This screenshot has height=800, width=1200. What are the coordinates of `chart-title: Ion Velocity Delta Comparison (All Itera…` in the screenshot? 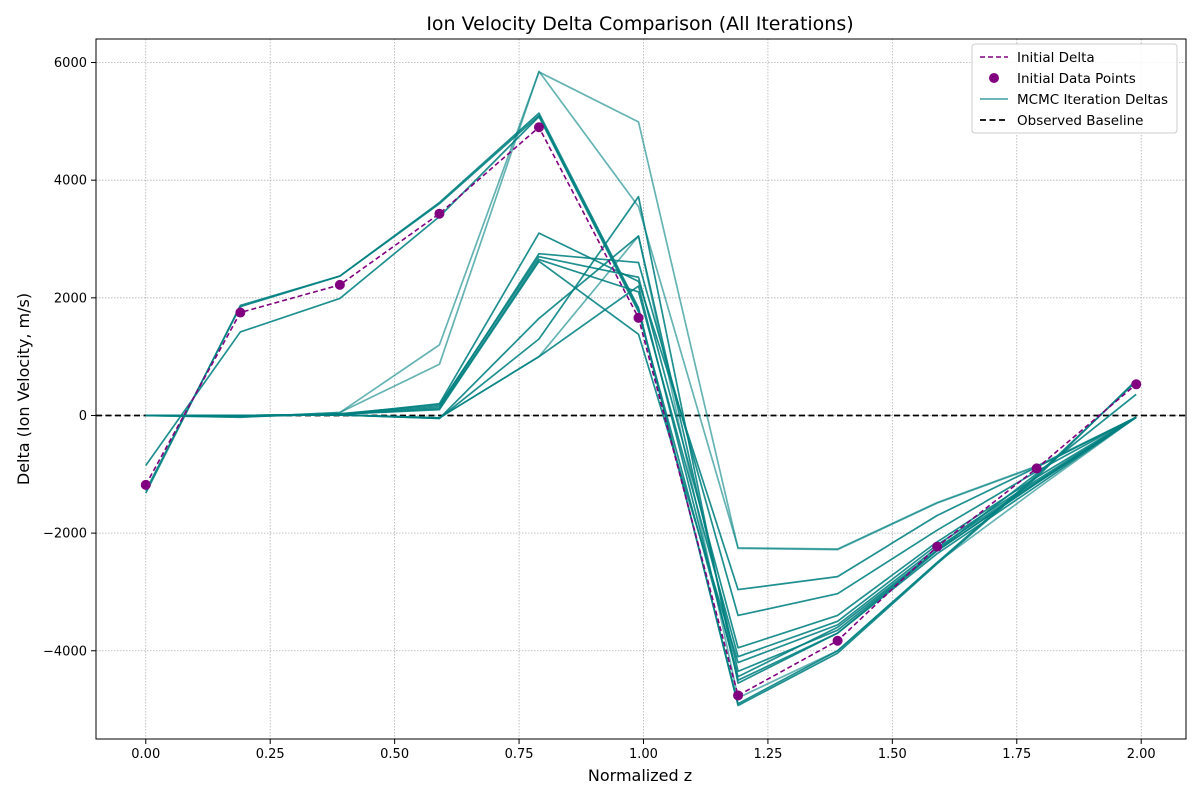 It's located at (639, 24).